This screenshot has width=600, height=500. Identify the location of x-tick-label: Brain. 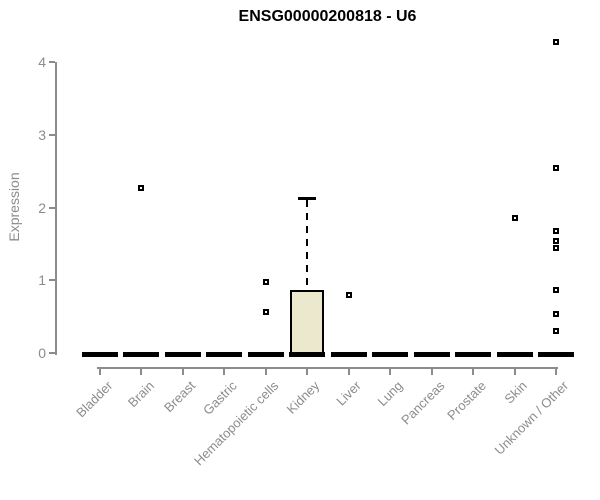
(140, 394).